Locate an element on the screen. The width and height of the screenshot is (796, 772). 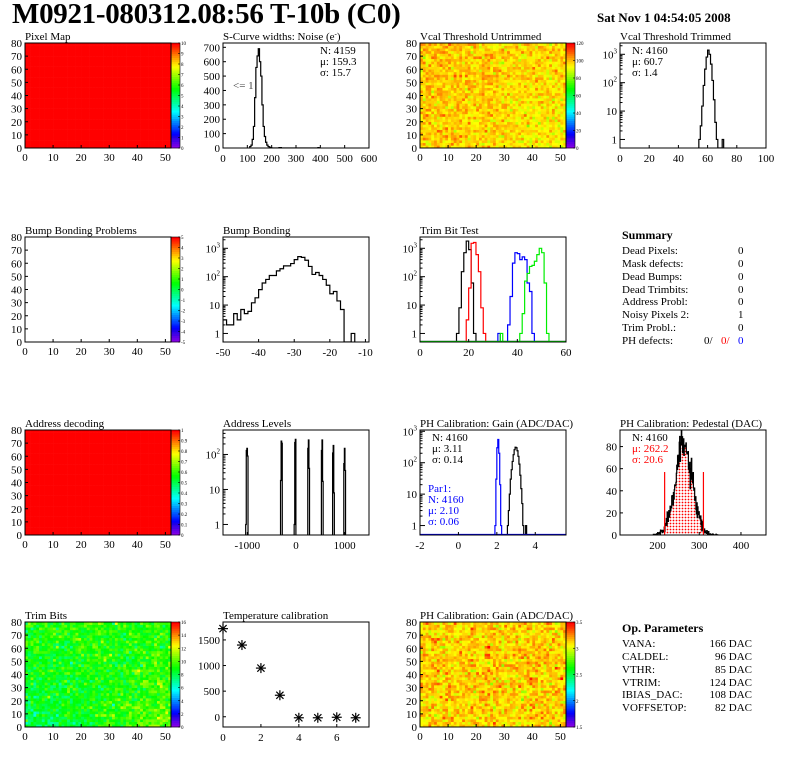
palette-tick-label: -3 is located at coordinates (183, 322).